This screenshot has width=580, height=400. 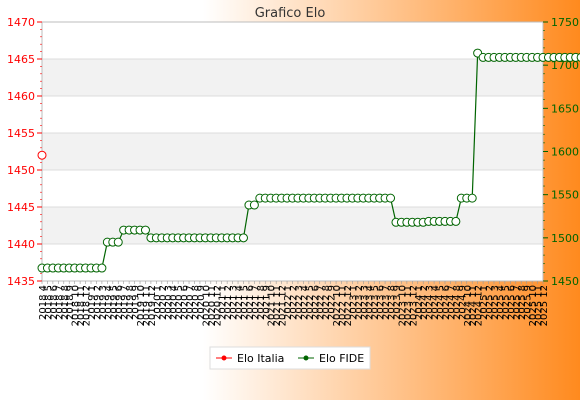 What do you see at coordinates (370, 302) in the screenshot?
I see `x-tick-label: 2023 4` at bounding box center [370, 302].